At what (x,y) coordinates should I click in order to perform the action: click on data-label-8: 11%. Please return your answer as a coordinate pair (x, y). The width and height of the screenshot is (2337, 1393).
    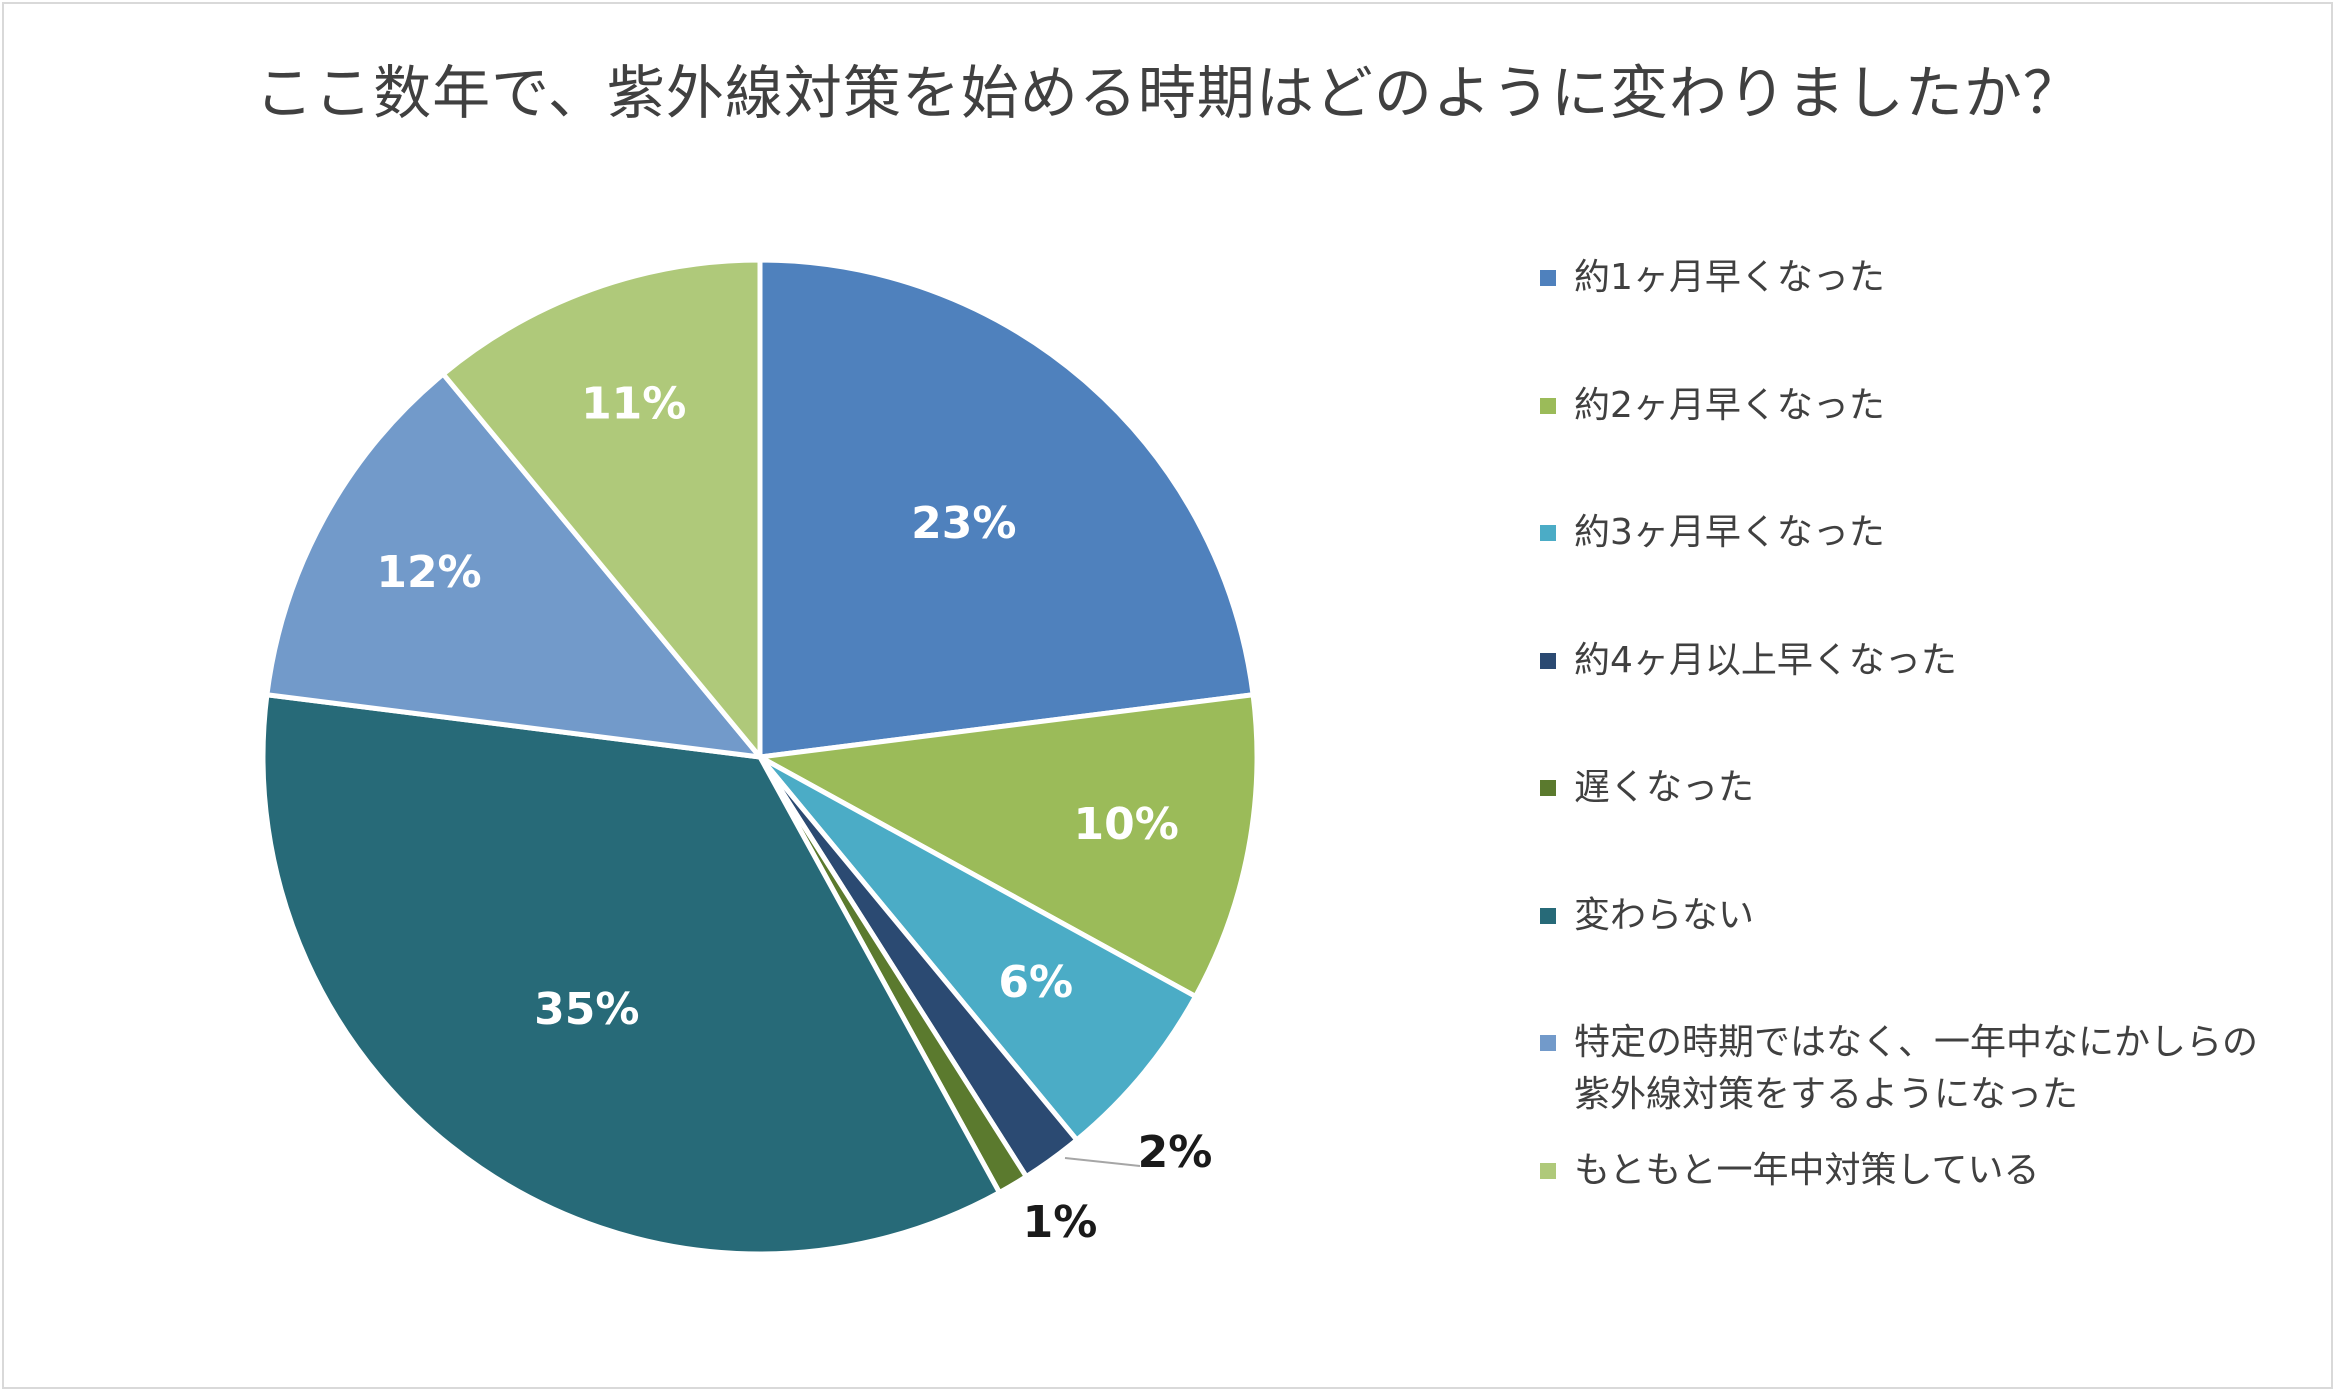
    Looking at the image, I should click on (633, 403).